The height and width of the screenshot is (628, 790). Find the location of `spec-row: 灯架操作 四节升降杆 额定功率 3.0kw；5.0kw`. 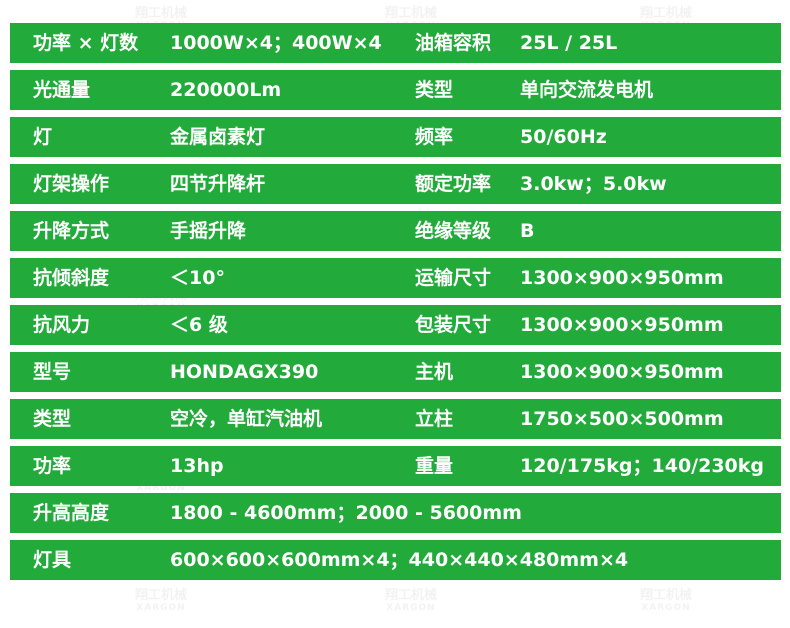

spec-row: 灯架操作 四节升降杆 额定功率 3.0kw；5.0kw is located at coordinates (395, 184).